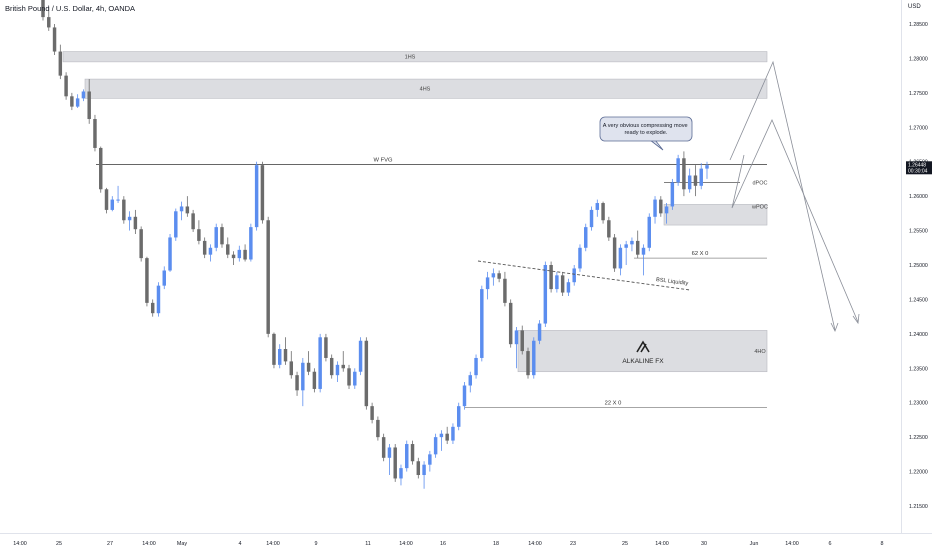 The width and height of the screenshot is (932, 556). I want to click on y-tick-label: 1.24000, so click(918, 335).